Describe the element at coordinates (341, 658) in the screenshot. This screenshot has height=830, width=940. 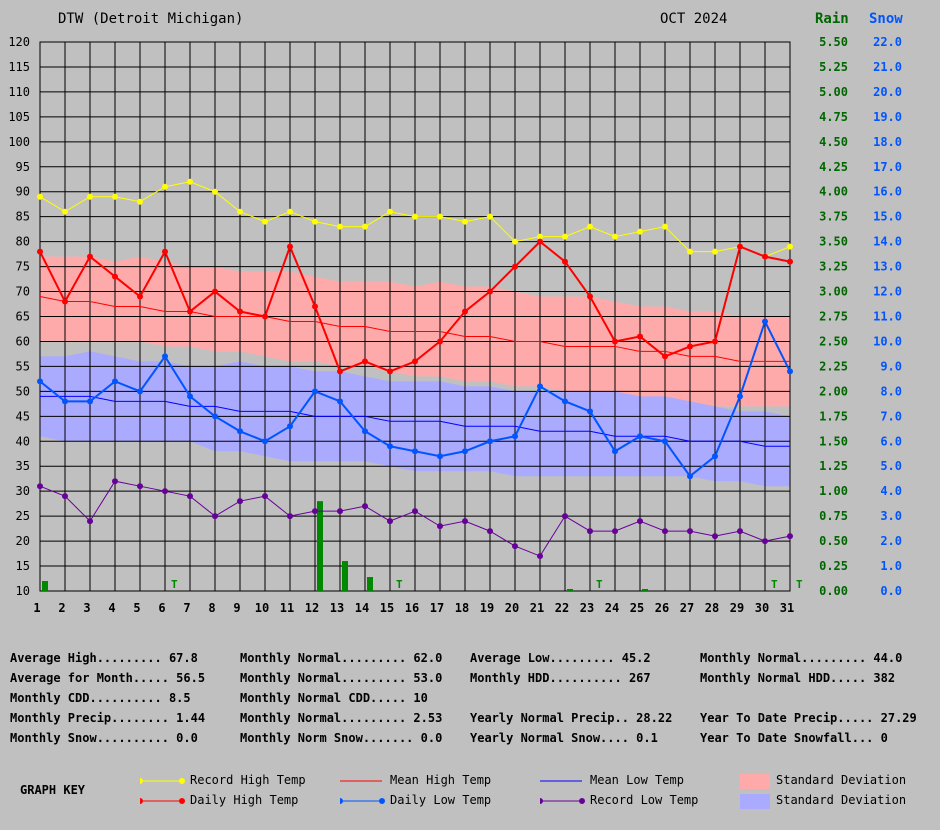
I see `stat-item: Monthly Normal......... 62.0` at that location.